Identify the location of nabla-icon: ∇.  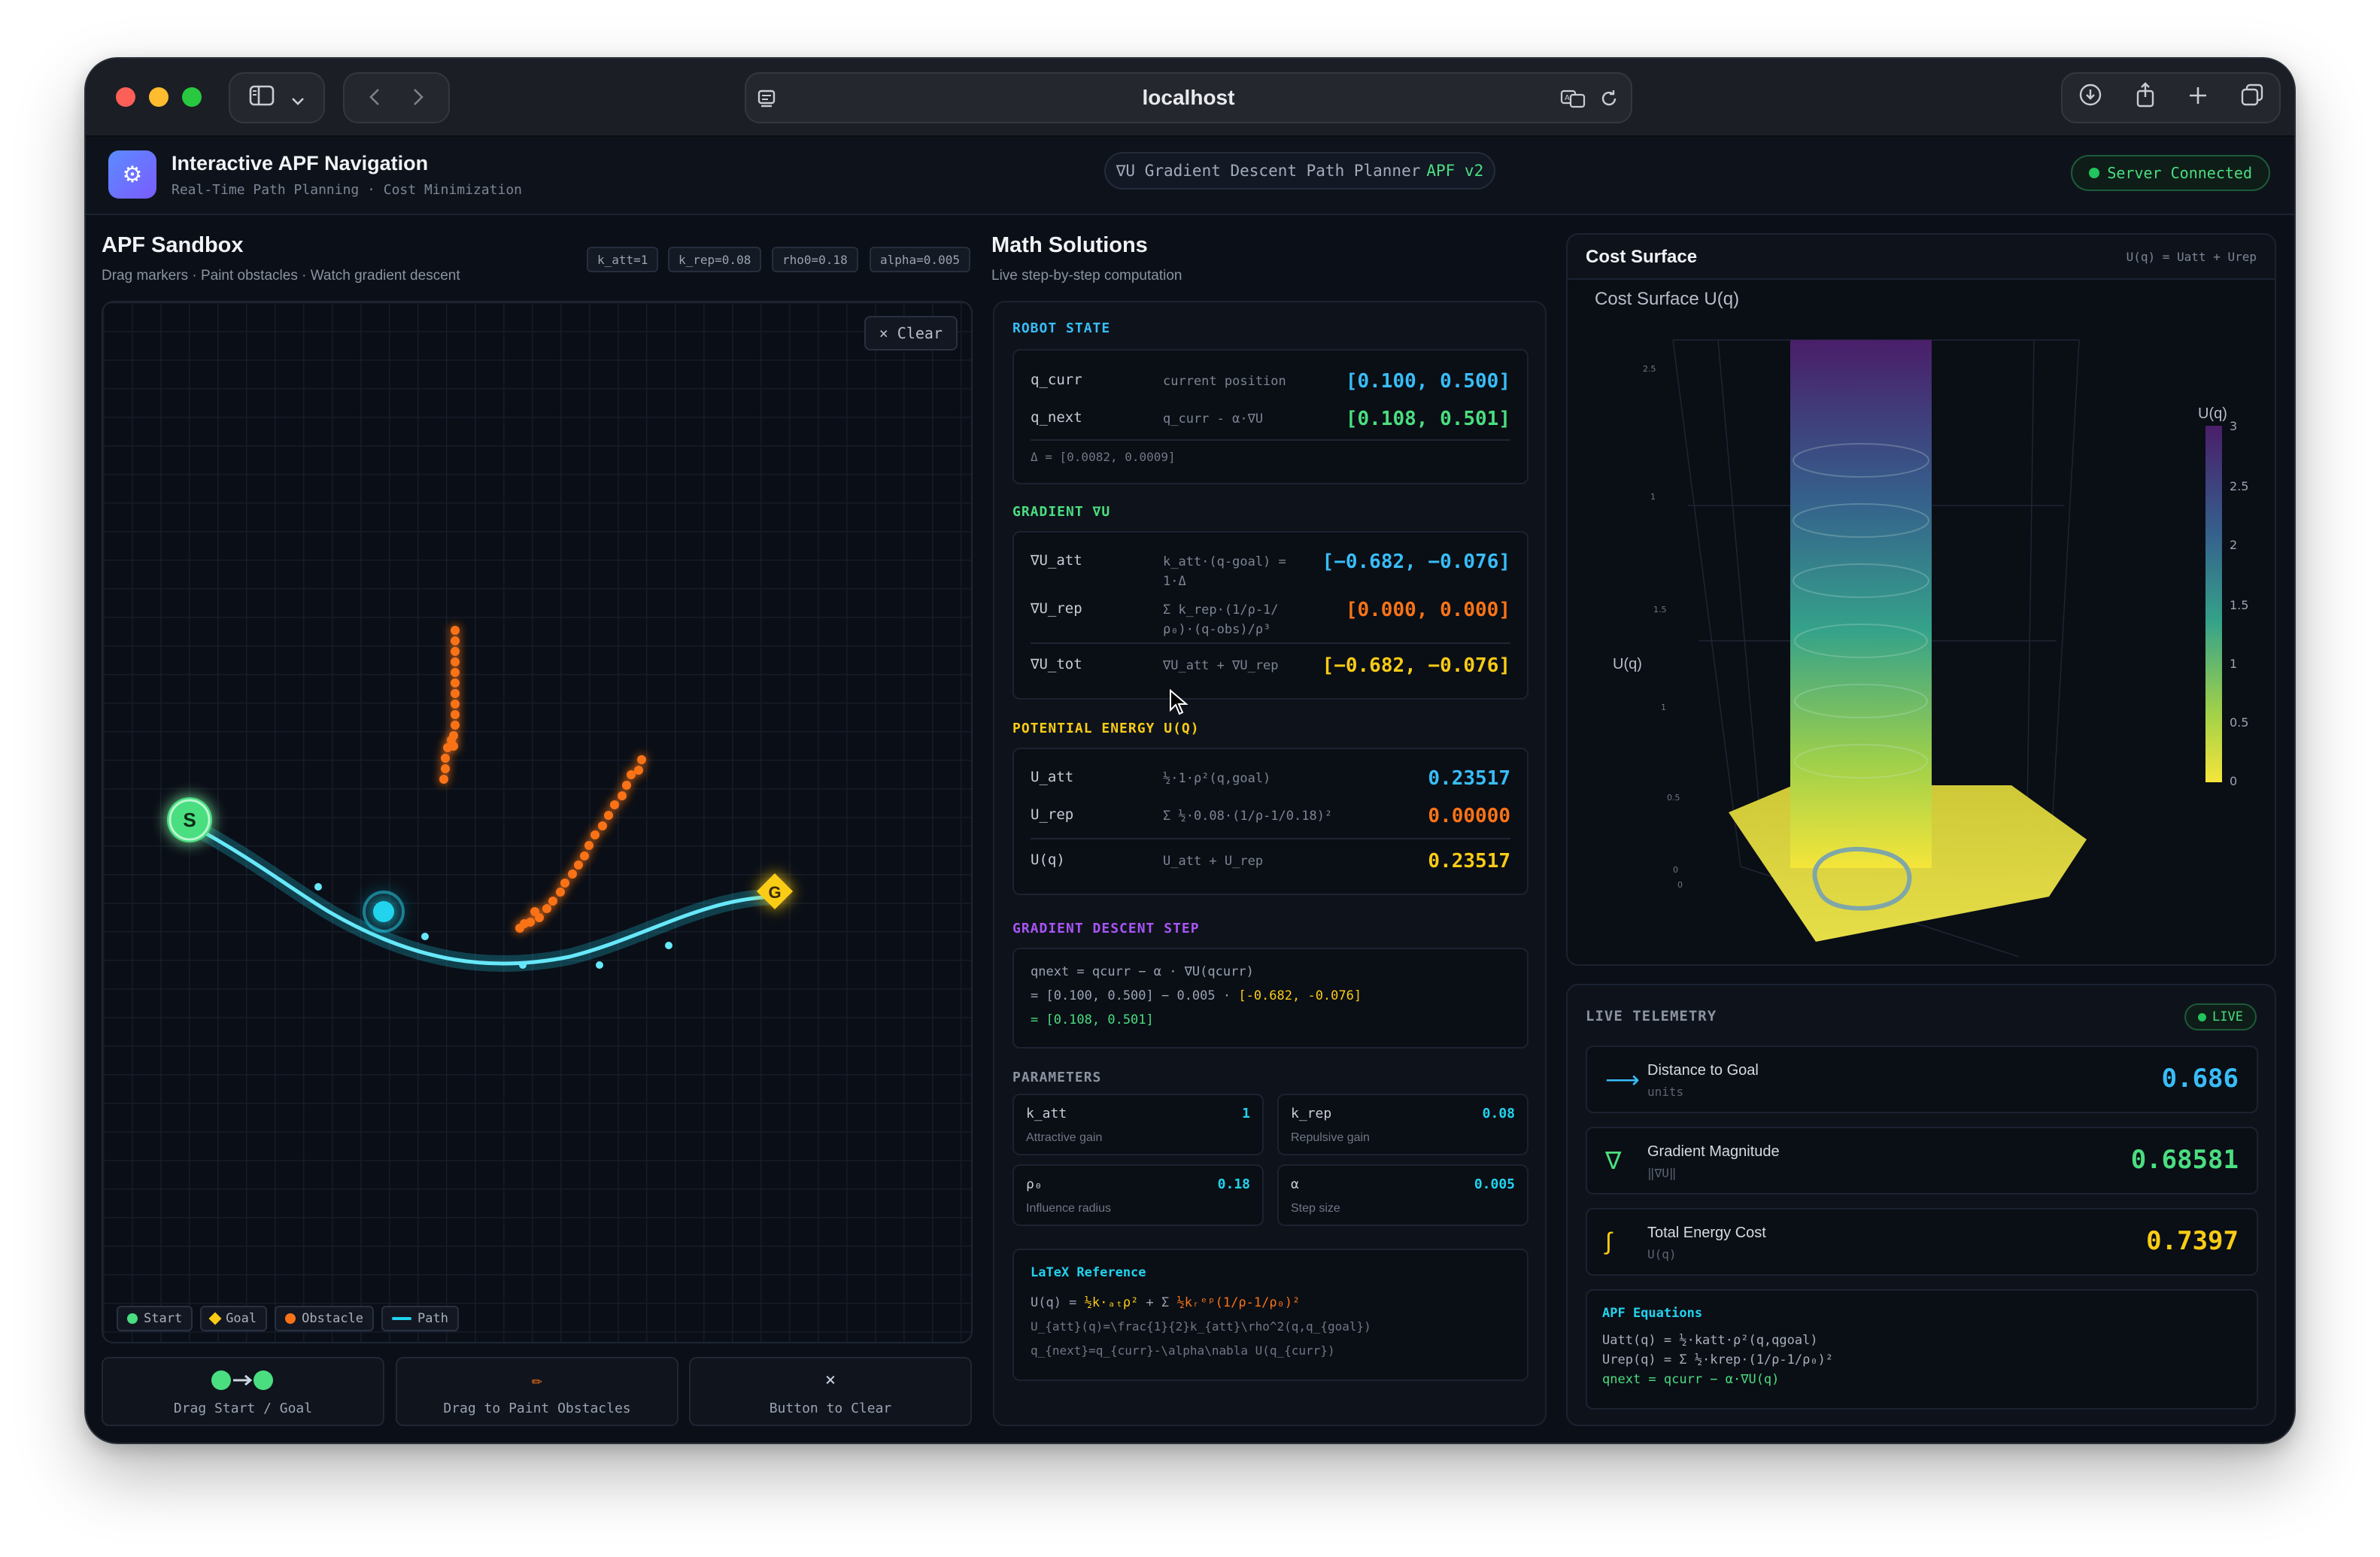
(1613, 1160).